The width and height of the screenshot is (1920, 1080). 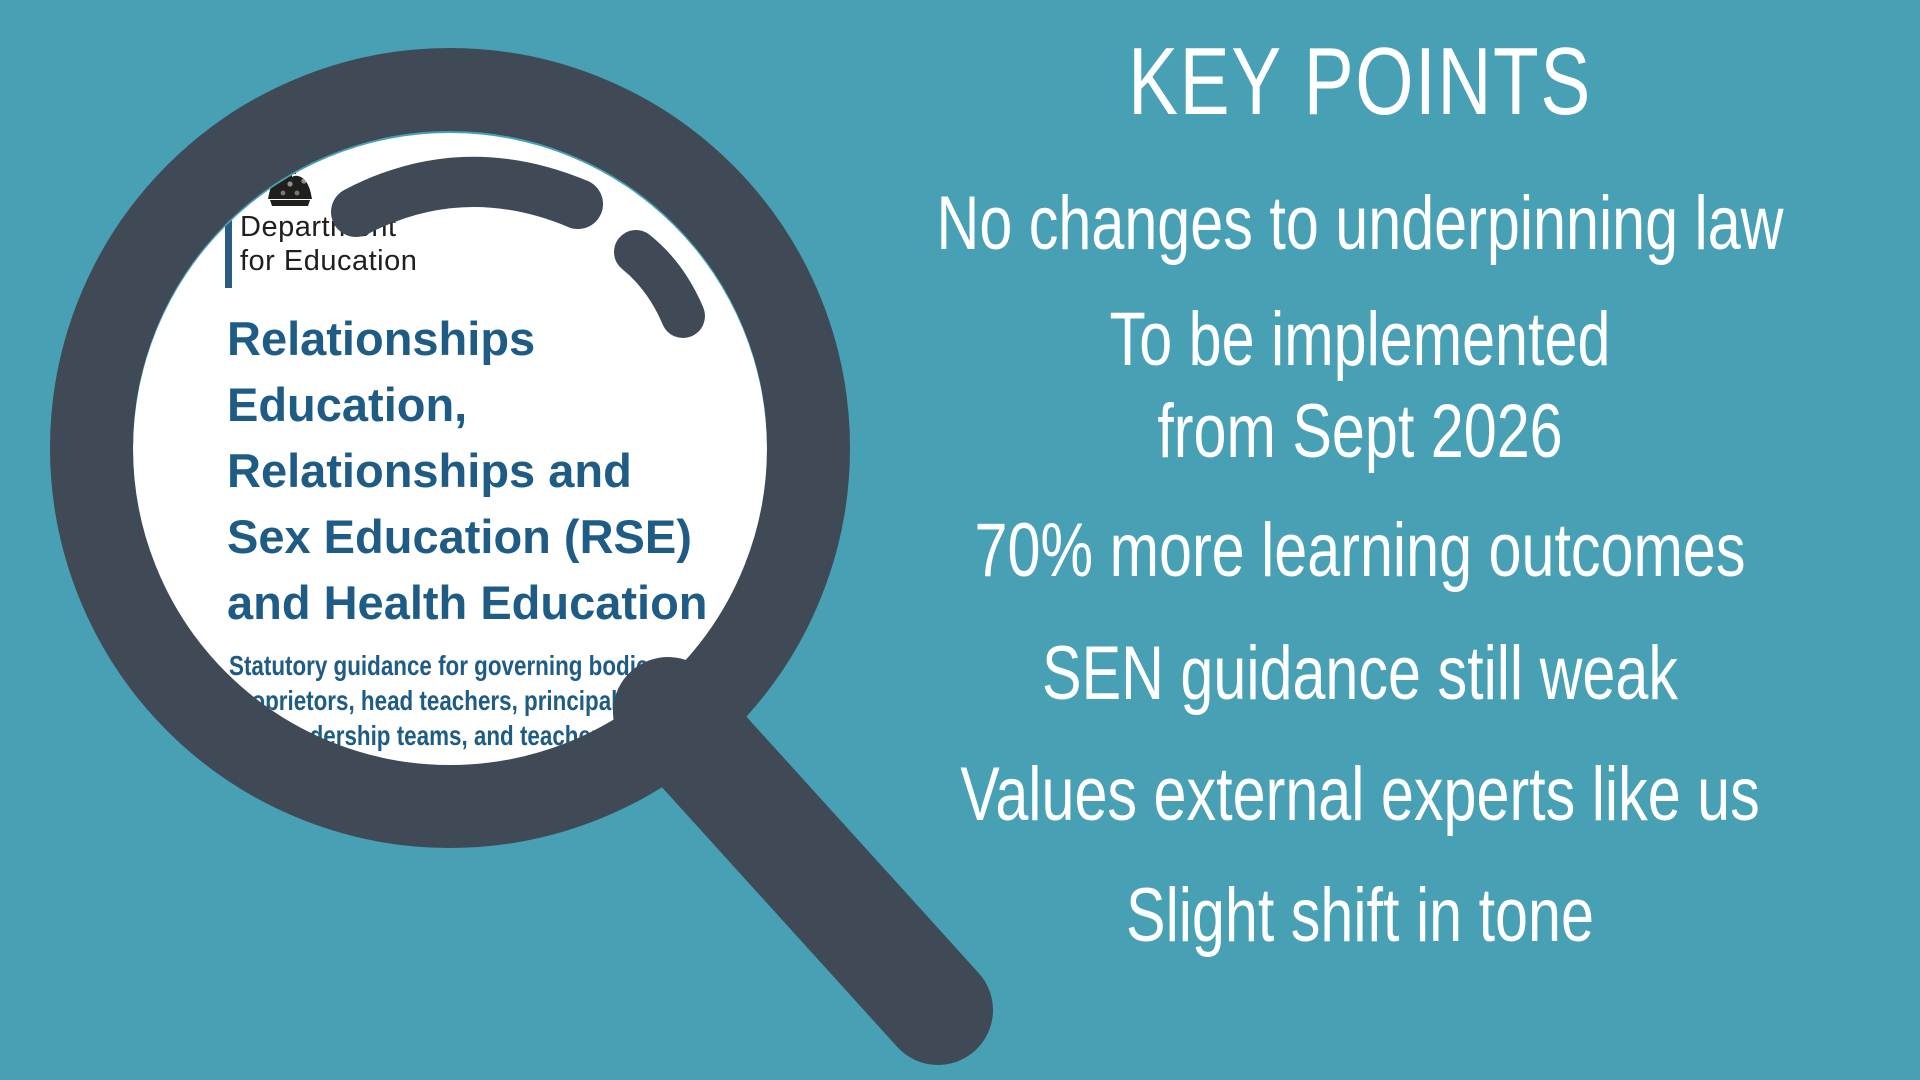 I want to click on document-subtitle-line: senior leadership teams, and teachers, so click(x=409, y=735).